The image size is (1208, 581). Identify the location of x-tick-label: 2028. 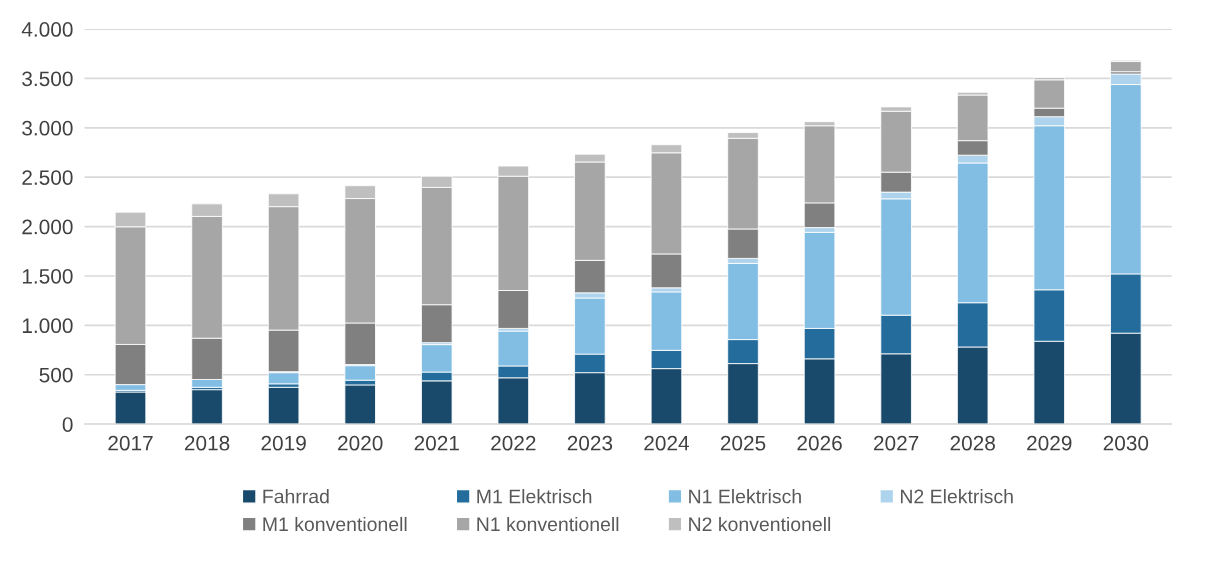
(972, 443).